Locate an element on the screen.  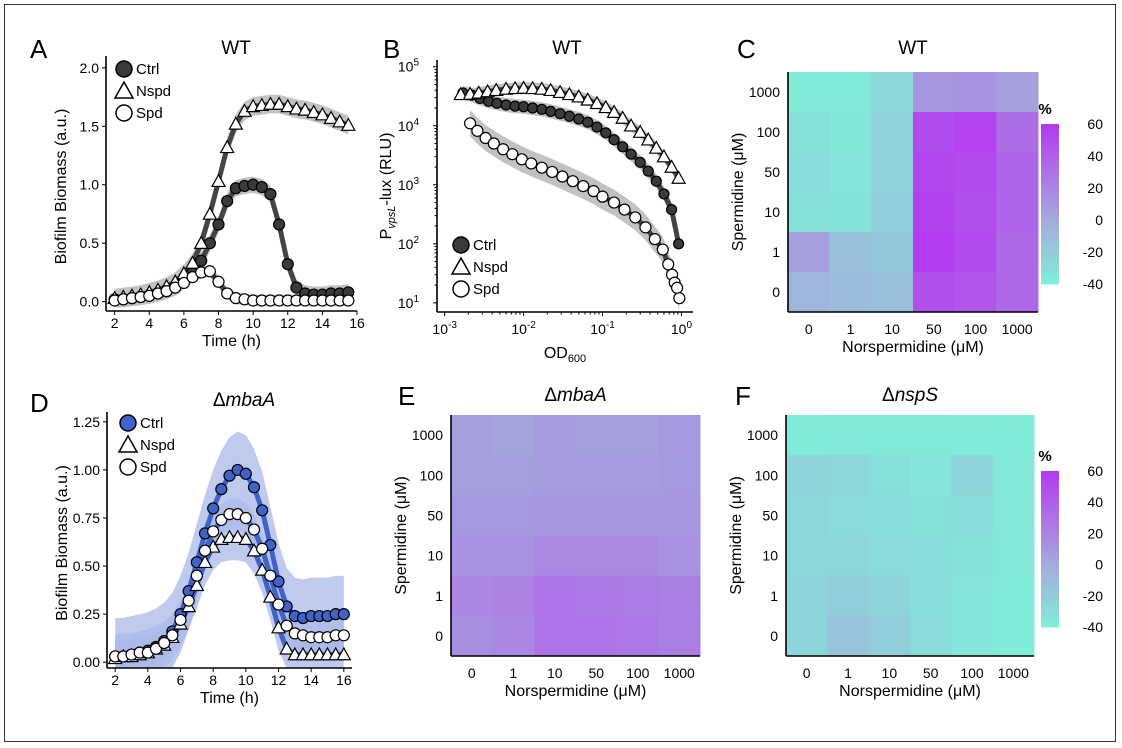
x-tick-label: 0 is located at coordinates (472, 673).